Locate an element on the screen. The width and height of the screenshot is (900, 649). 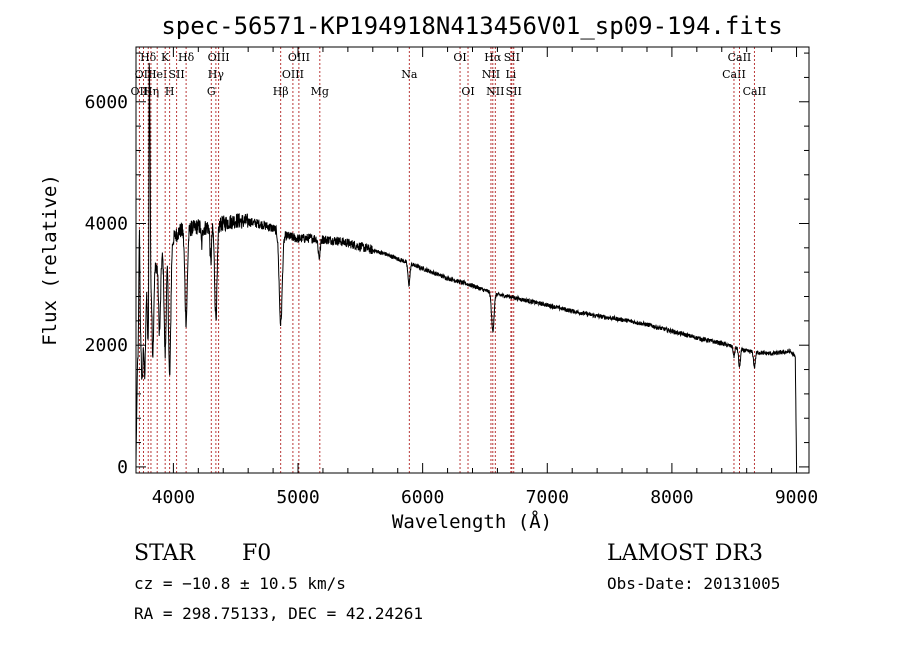
line-label-21: NII is located at coordinates (495, 91).